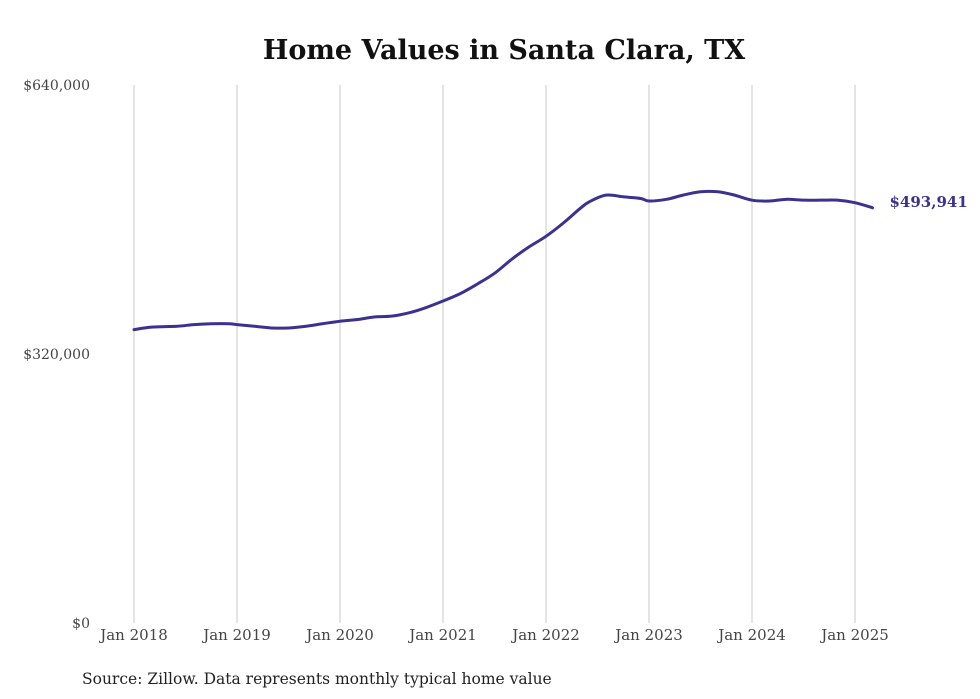 This screenshot has height=699, width=980. I want to click on x-tick-label: Jan 2019, so click(236, 635).